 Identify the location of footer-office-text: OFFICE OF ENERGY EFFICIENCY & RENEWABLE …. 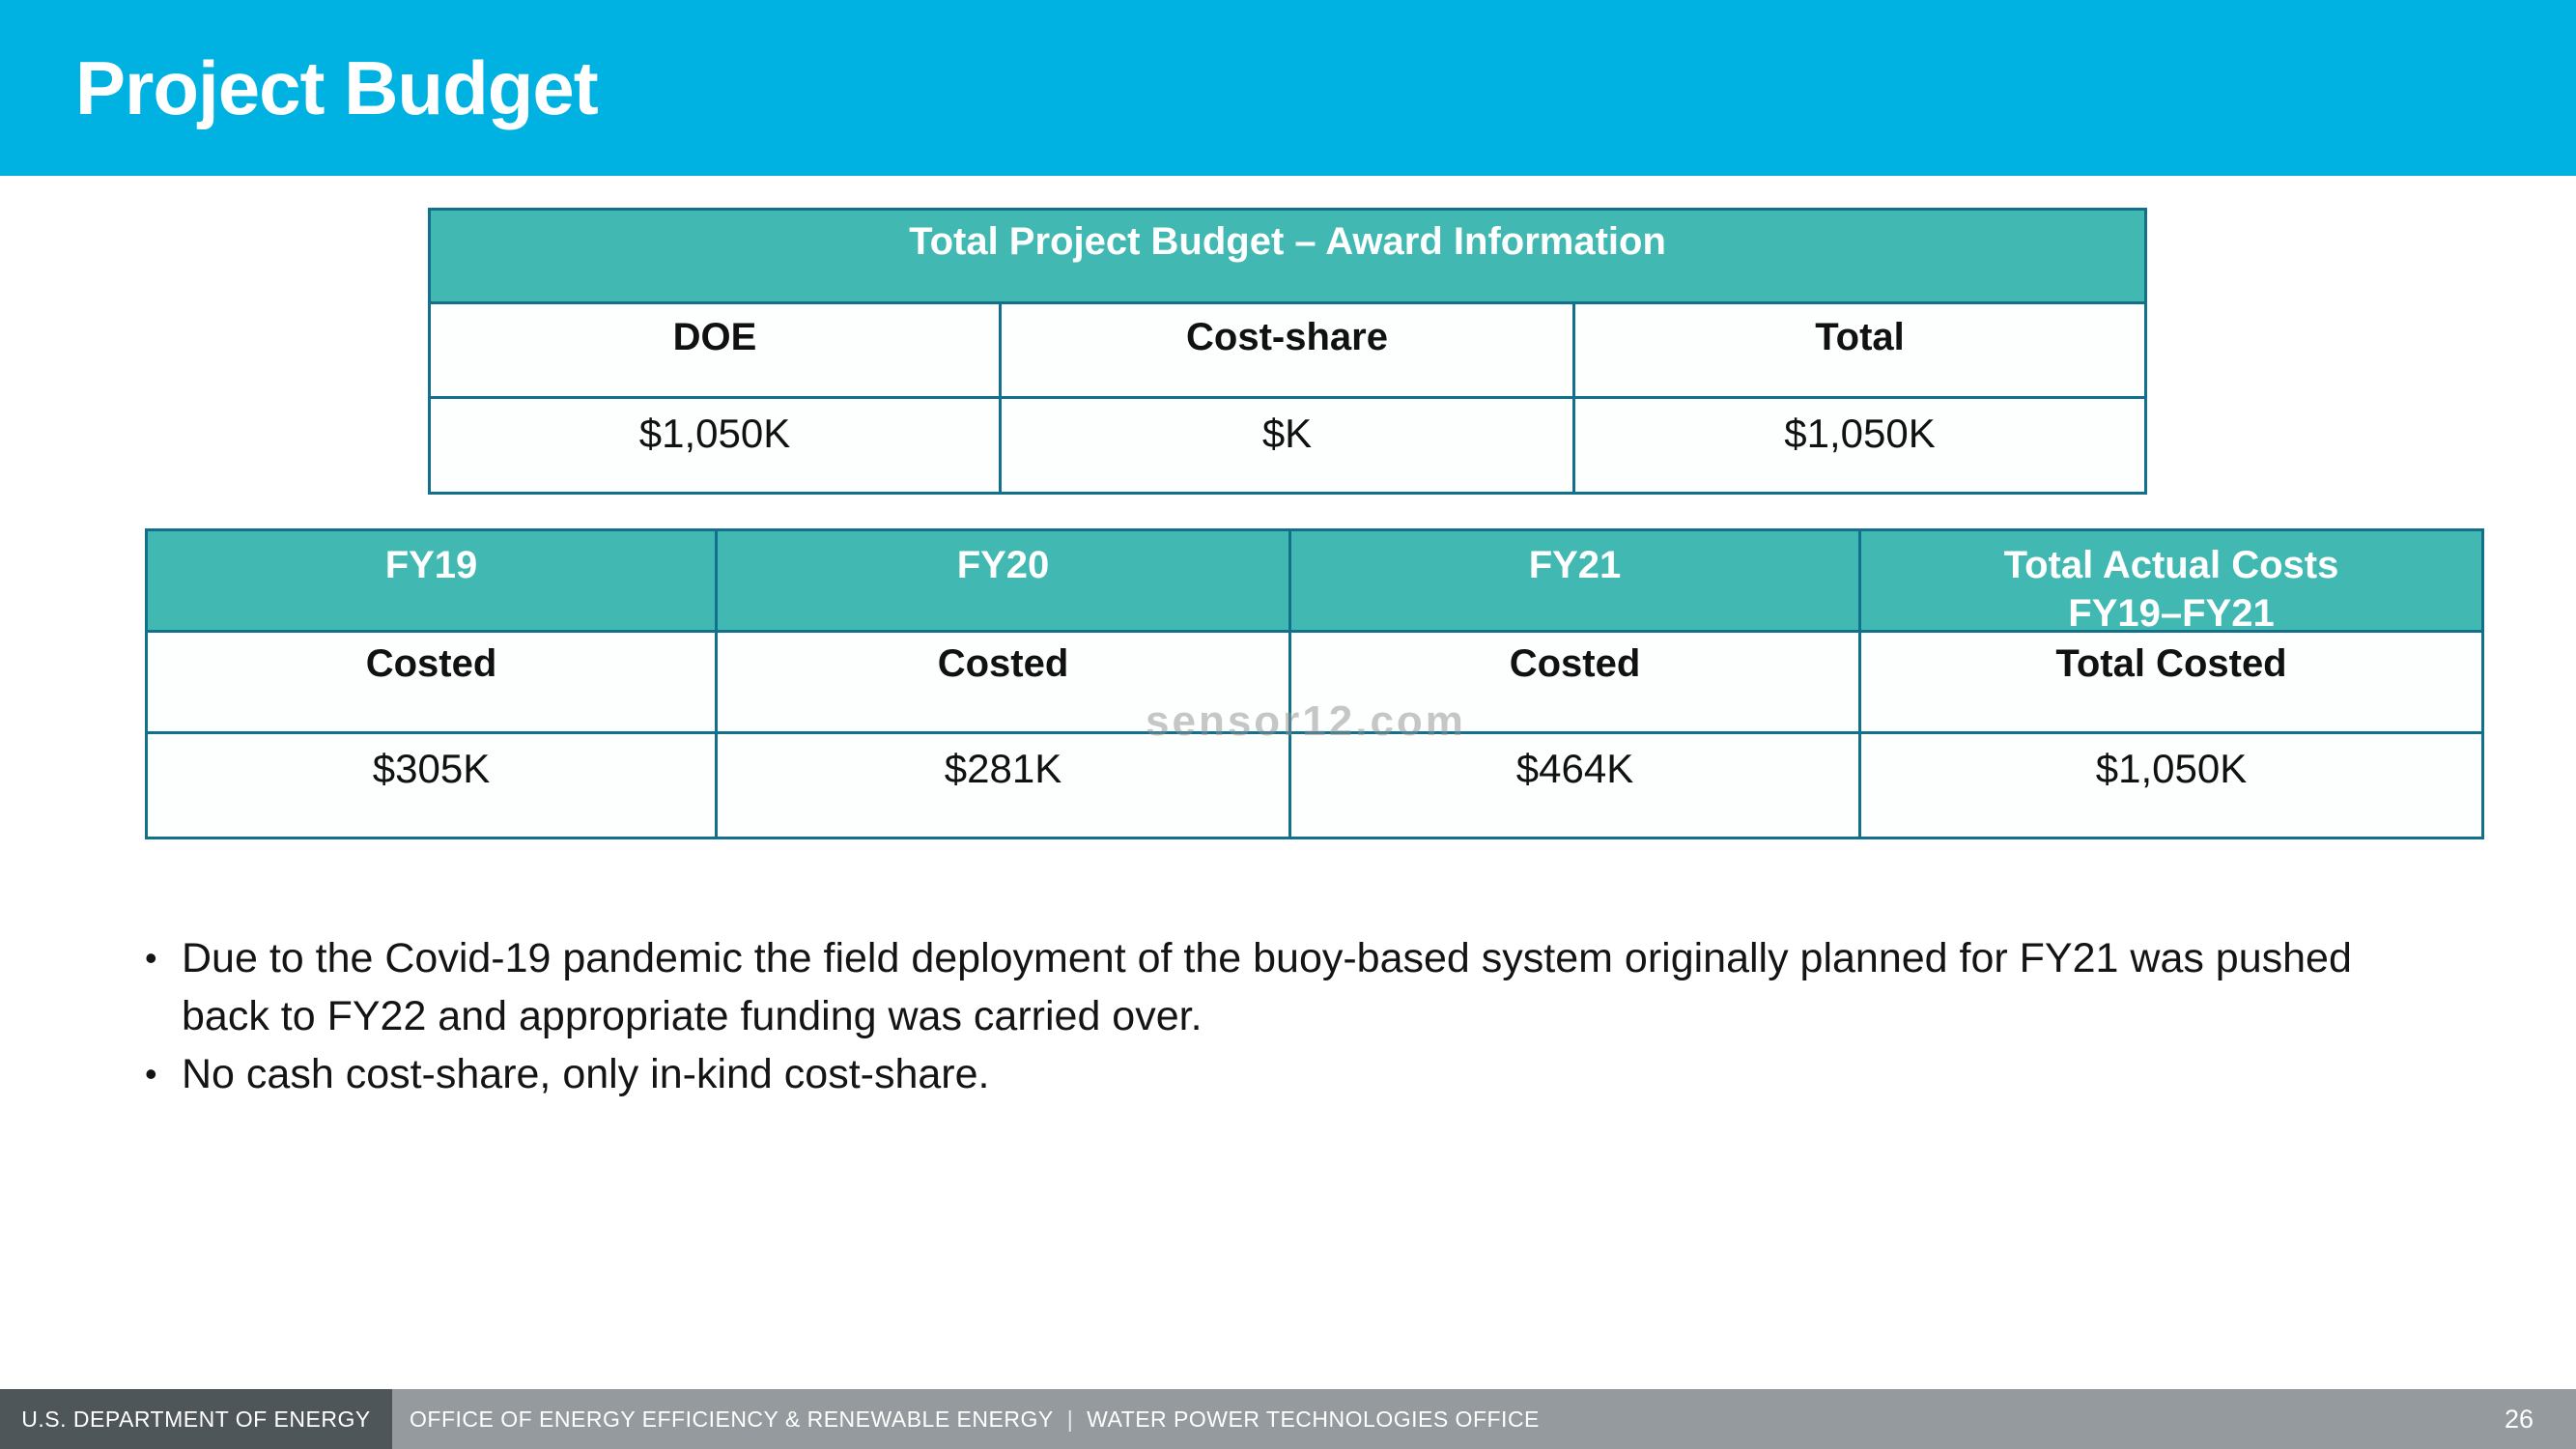
(975, 1419).